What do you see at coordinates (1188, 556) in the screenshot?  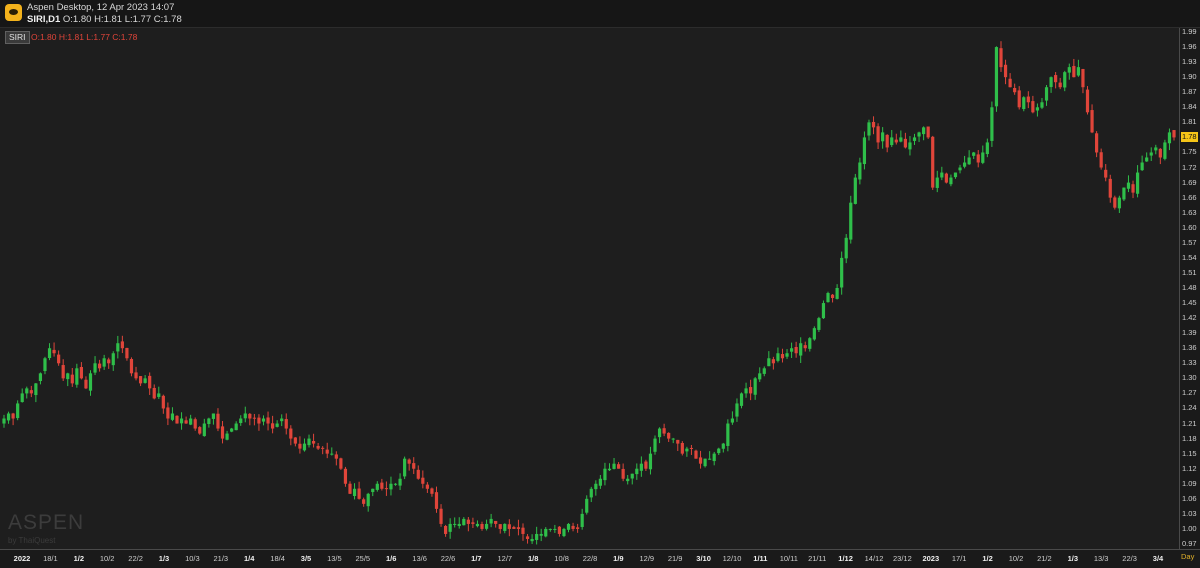 I see `timeframe-day-button: Day` at bounding box center [1188, 556].